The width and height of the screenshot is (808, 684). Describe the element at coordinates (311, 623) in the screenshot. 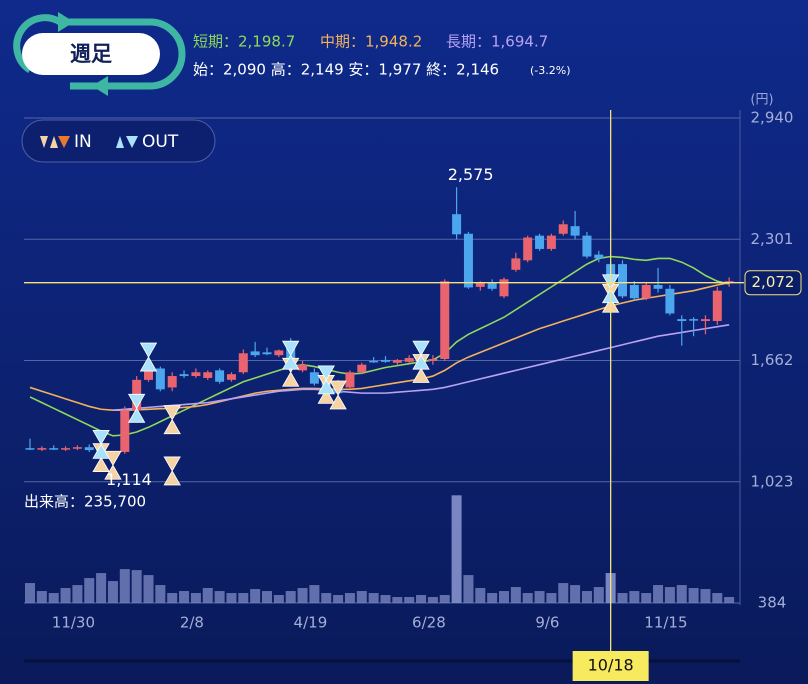

I see `x-tick-label: 4/19` at that location.